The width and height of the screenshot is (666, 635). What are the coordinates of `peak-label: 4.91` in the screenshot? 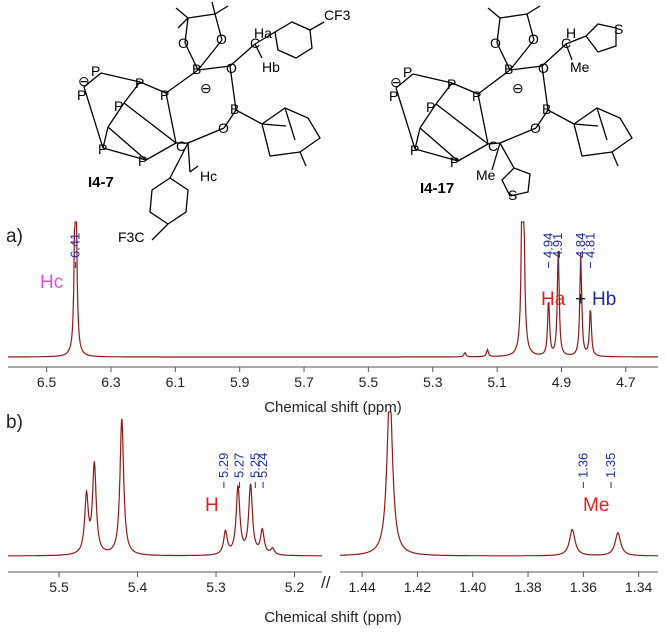 It's located at (557, 245).